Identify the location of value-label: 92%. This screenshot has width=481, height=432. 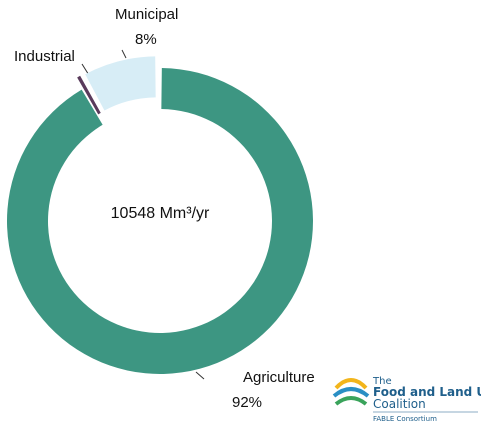
(247, 402).